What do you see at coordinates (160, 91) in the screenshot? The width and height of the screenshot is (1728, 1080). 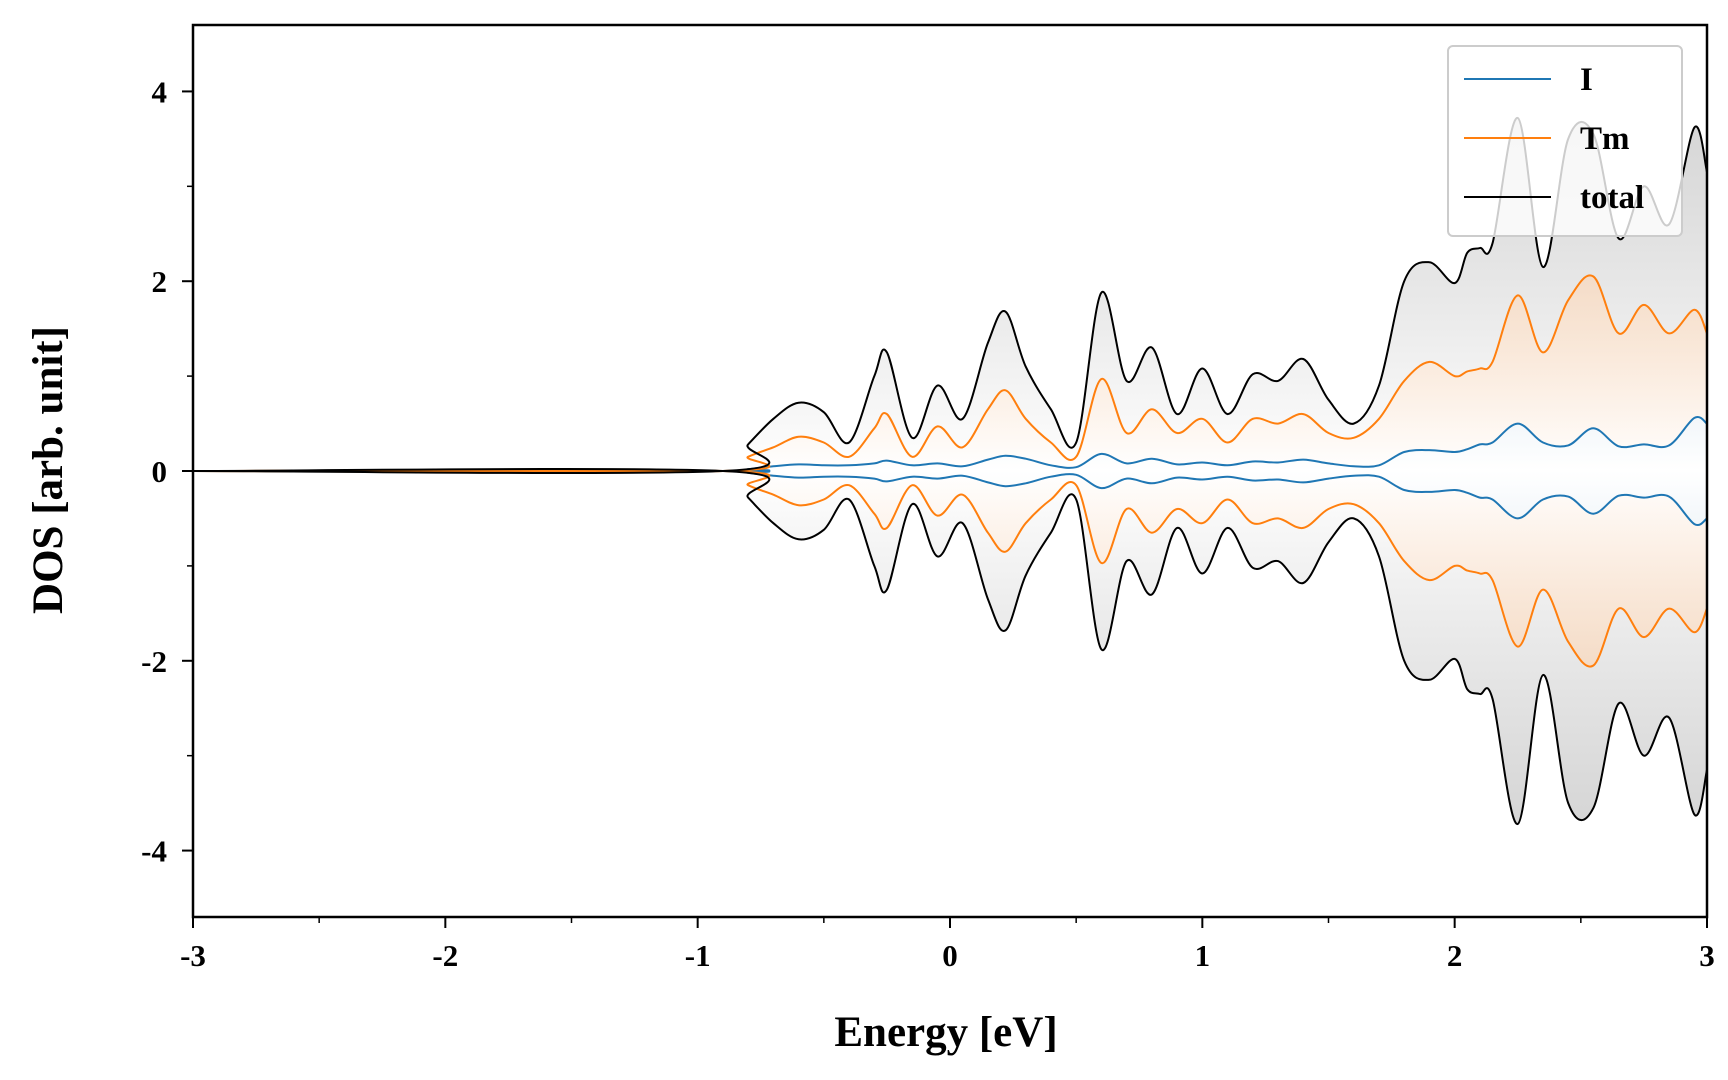 I see `y-tick-label: 4` at bounding box center [160, 91].